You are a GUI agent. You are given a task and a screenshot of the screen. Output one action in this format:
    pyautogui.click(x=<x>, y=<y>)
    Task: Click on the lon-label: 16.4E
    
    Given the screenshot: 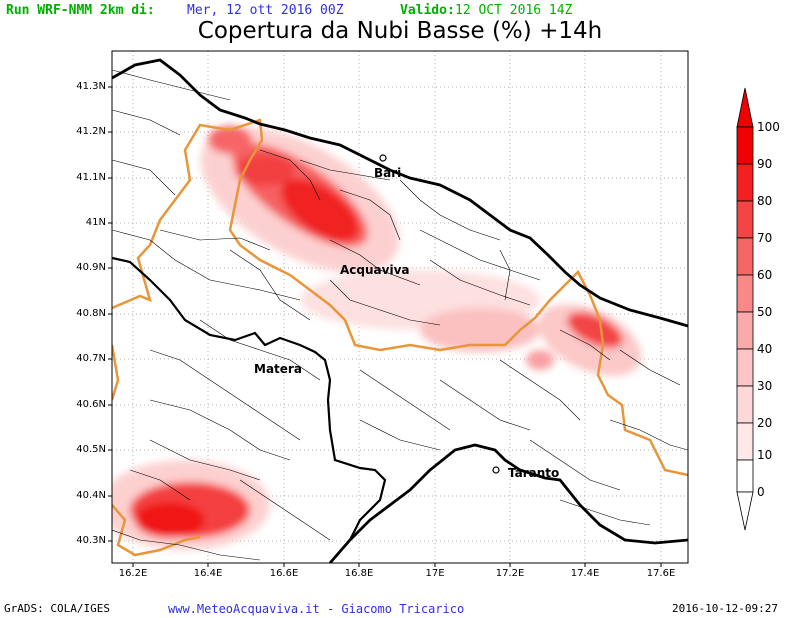 What is the action you would take?
    pyautogui.click(x=208, y=573)
    